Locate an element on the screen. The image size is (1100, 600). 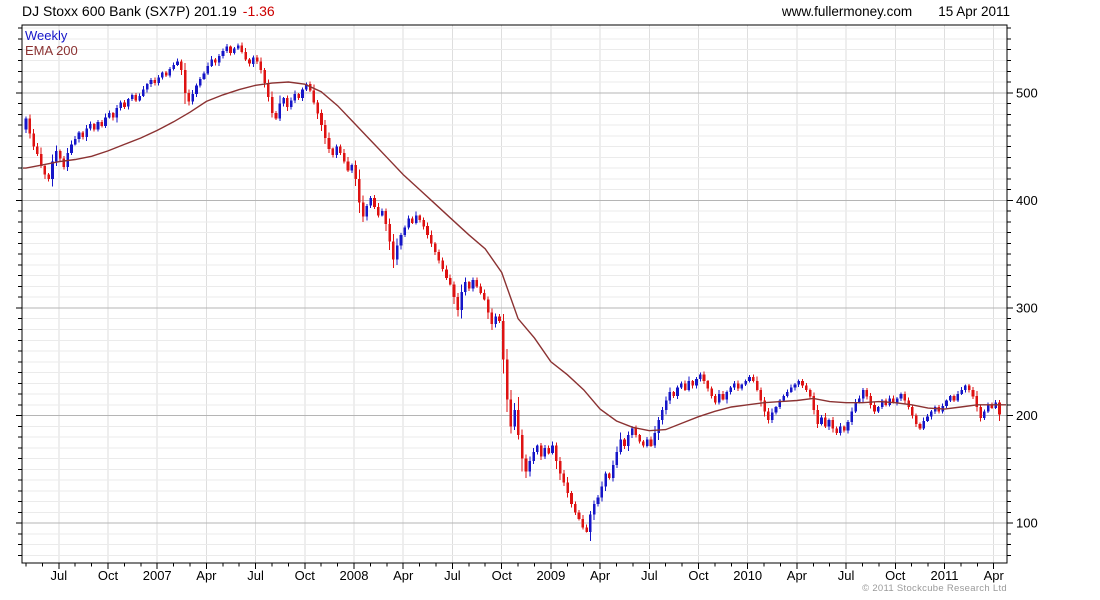
x-axis-label: Apr is located at coordinates (206, 575).